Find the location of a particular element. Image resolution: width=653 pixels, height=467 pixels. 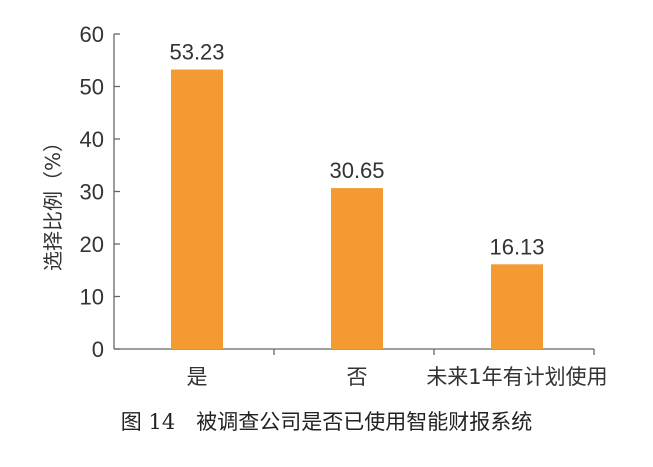

category-label: 未来1年有计划使用 is located at coordinates (516, 377).